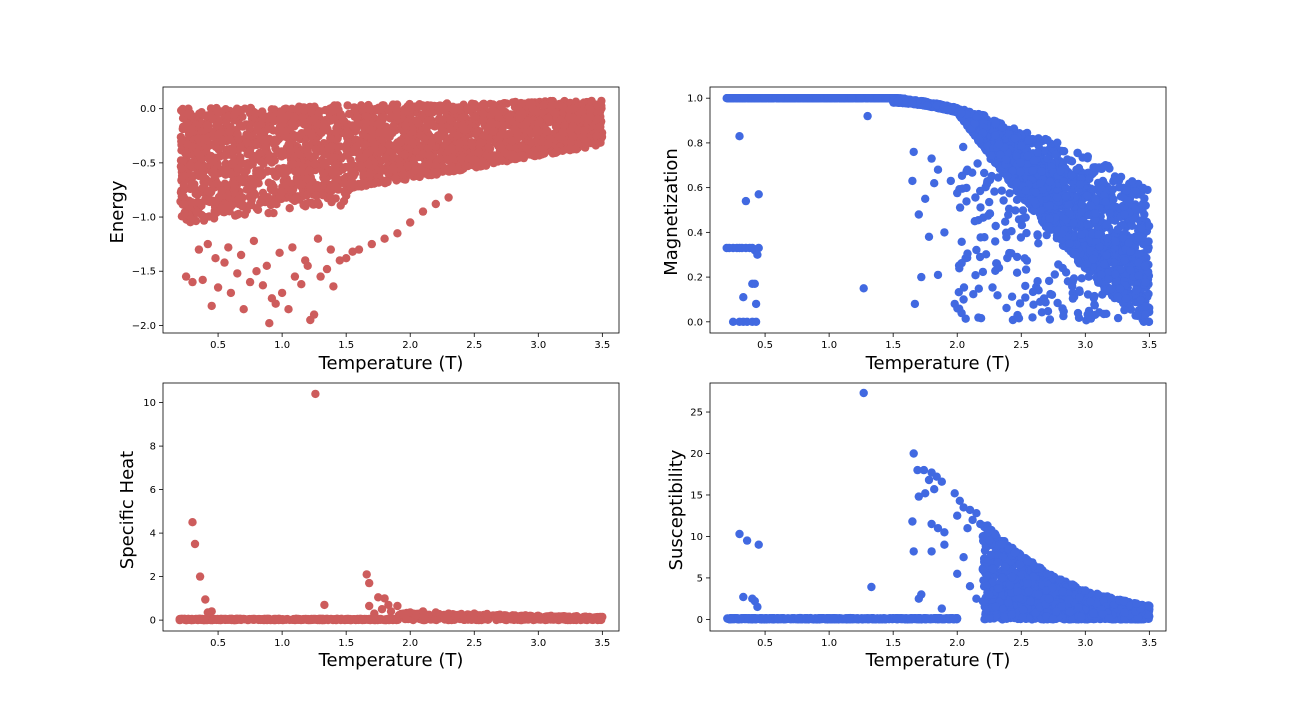 Image resolution: width=1296 pixels, height=720 pixels. What do you see at coordinates (117, 211) in the screenshot?
I see `energy-y-label: Energy` at bounding box center [117, 211].